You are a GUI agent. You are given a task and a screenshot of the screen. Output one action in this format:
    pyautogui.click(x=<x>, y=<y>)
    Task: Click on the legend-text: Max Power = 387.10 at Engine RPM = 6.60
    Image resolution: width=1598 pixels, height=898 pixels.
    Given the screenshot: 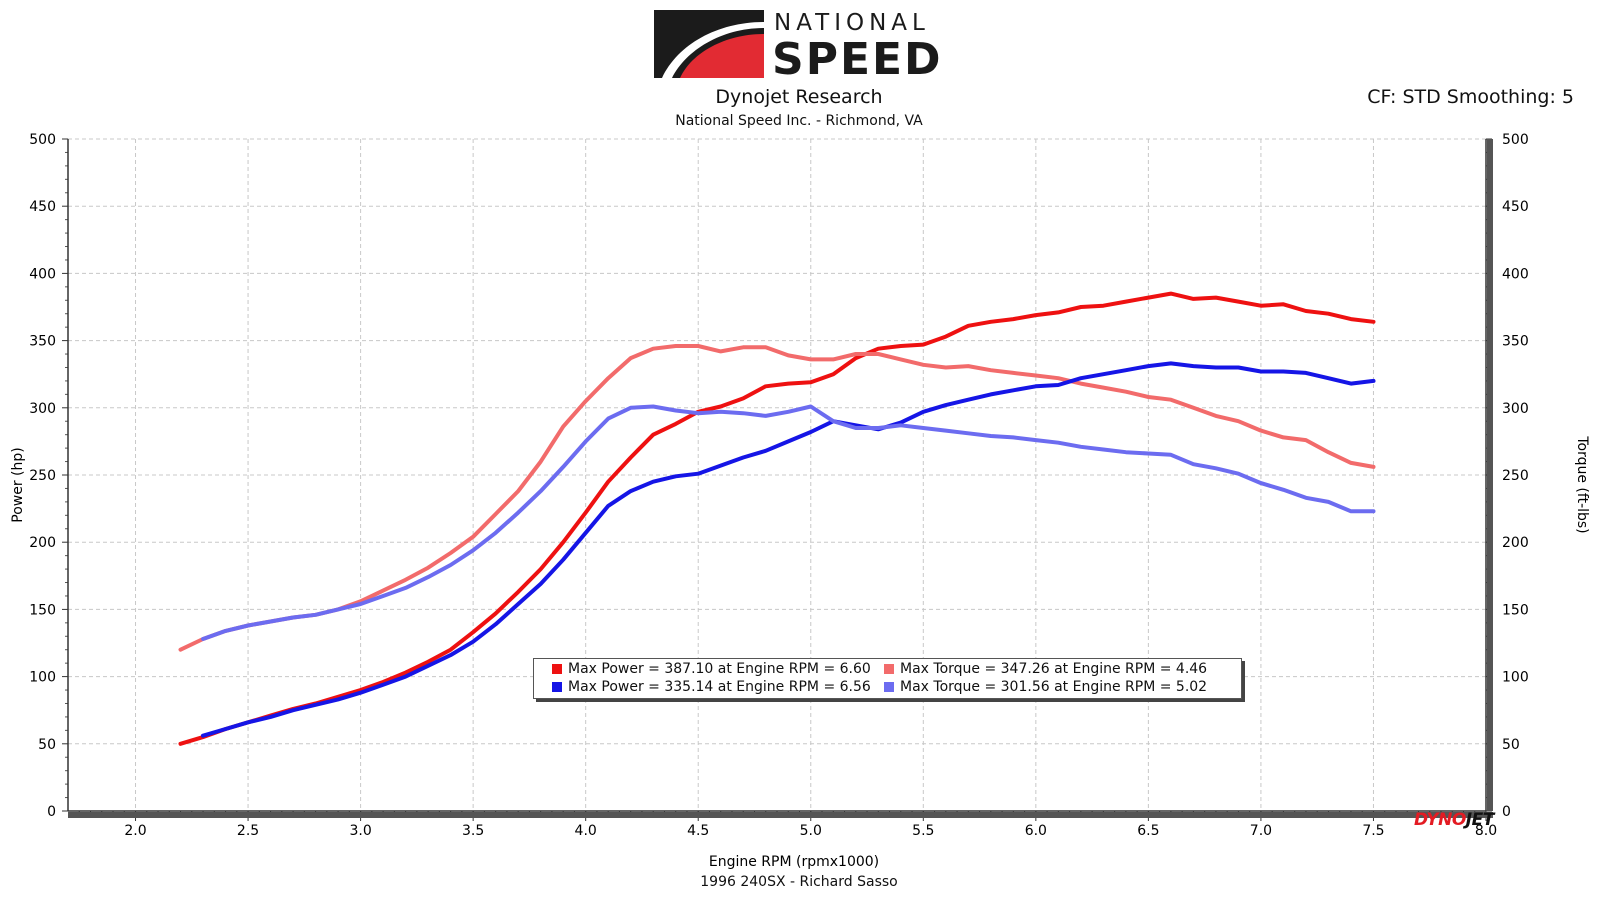 What is the action you would take?
    pyautogui.click(x=719, y=669)
    